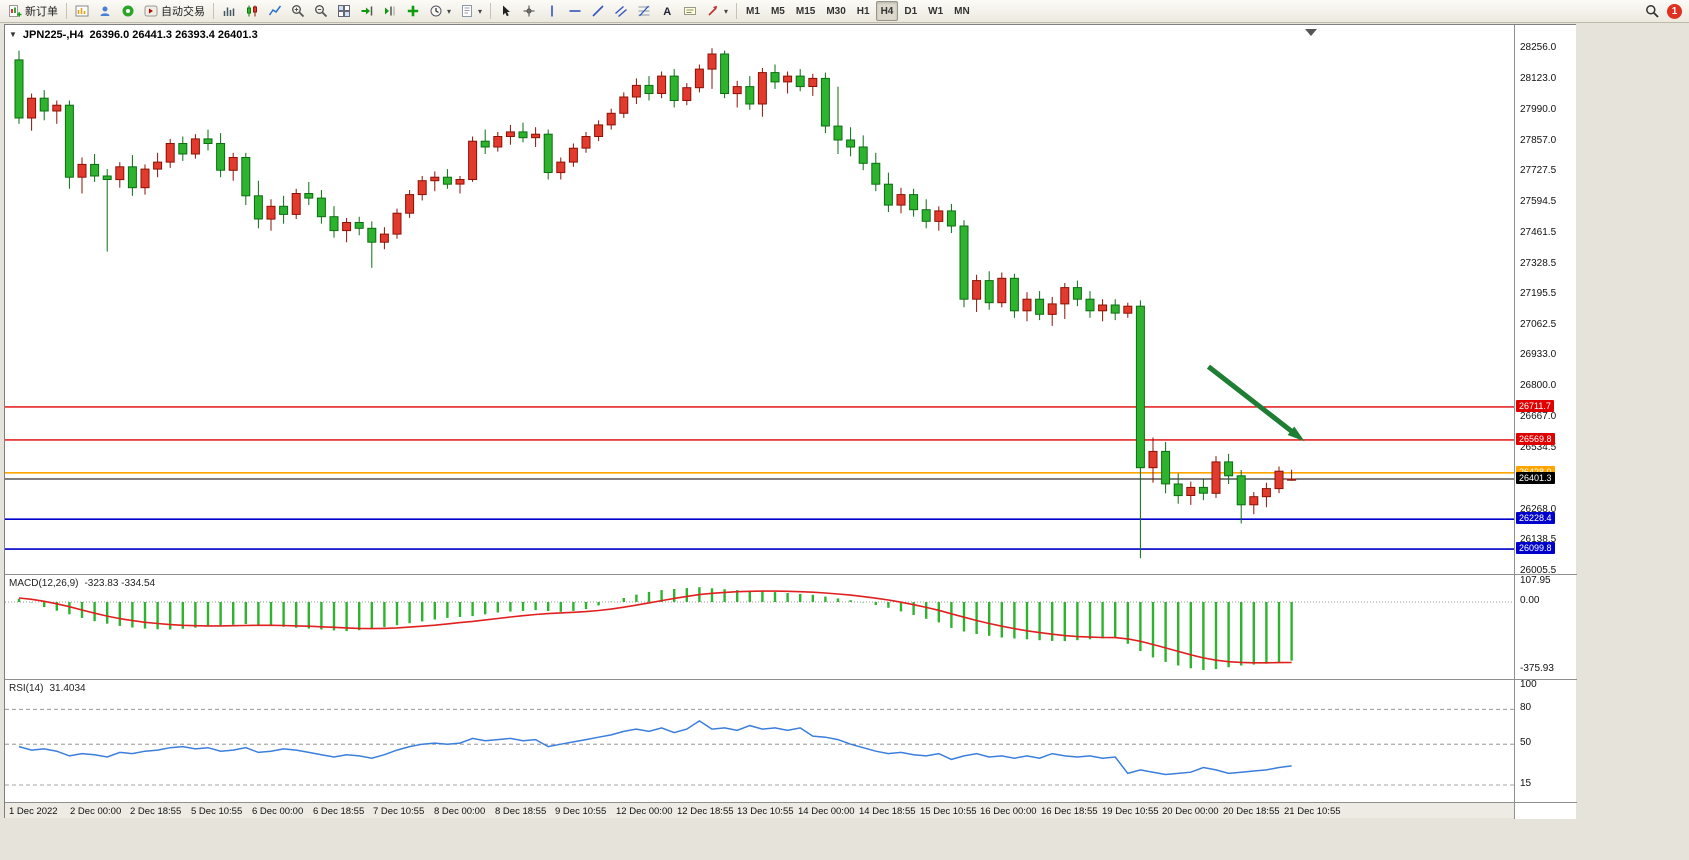 The width and height of the screenshot is (1689, 860). What do you see at coordinates (1530, 600) in the screenshot?
I see `macd-tick: 0.00` at bounding box center [1530, 600].